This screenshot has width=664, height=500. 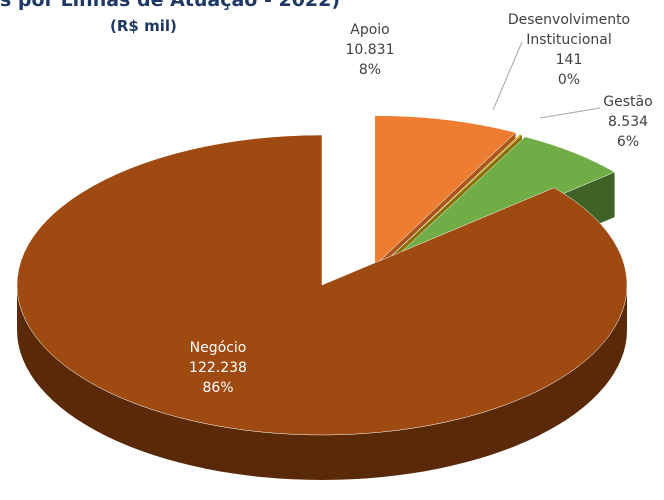 What do you see at coordinates (628, 102) in the screenshot?
I see `category: Gestão` at bounding box center [628, 102].